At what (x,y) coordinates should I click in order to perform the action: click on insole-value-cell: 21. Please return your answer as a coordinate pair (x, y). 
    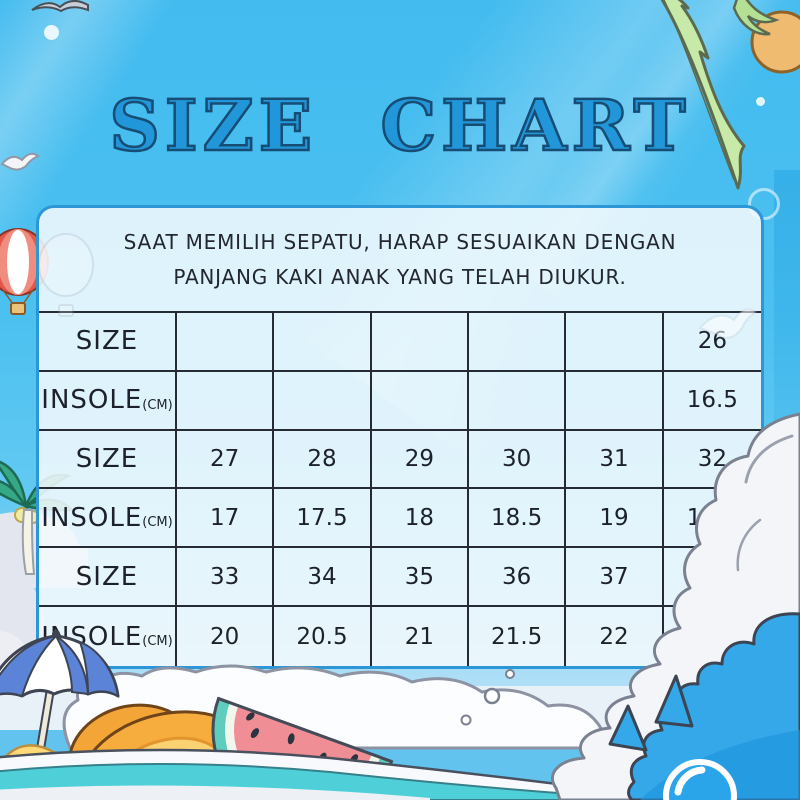
    Looking at the image, I should click on (420, 636).